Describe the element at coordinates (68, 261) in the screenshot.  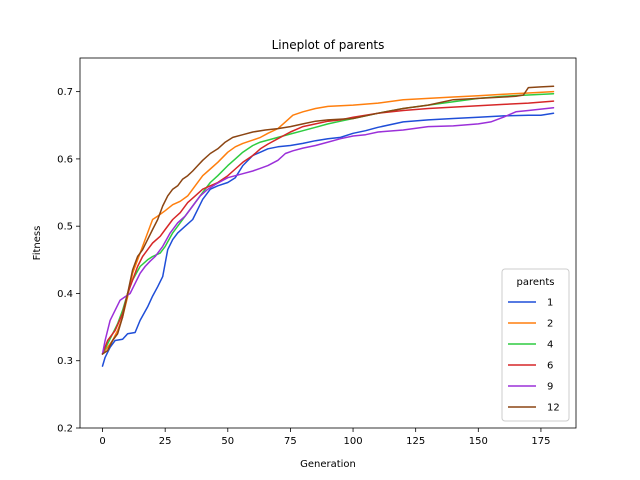
I see `y-axis: 0.2 0.3 0.4 0.5 0.6 0.7` at that location.